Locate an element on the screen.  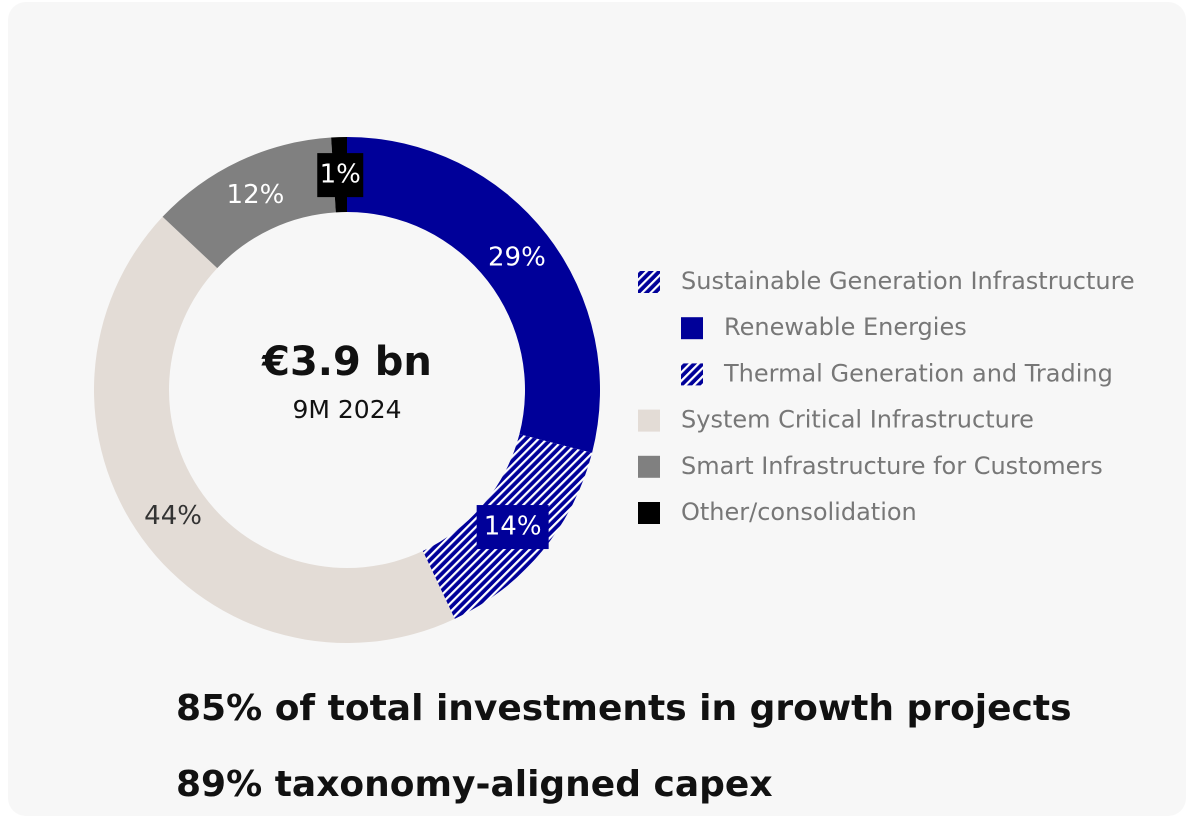
data-label: 1% is located at coordinates (340, 175).